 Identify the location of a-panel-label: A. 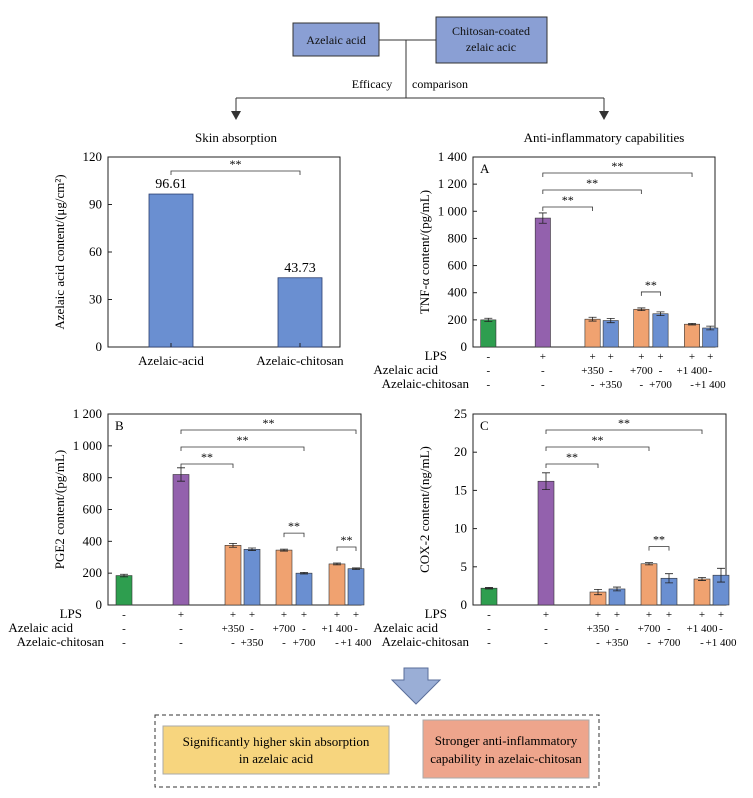
(485, 168).